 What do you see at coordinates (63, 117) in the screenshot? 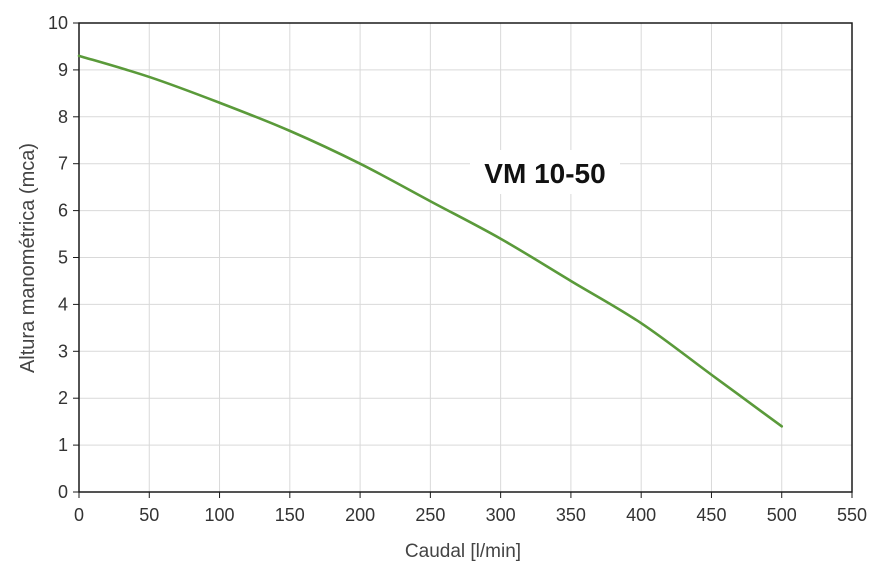
I see `y-tick-label: 8` at bounding box center [63, 117].